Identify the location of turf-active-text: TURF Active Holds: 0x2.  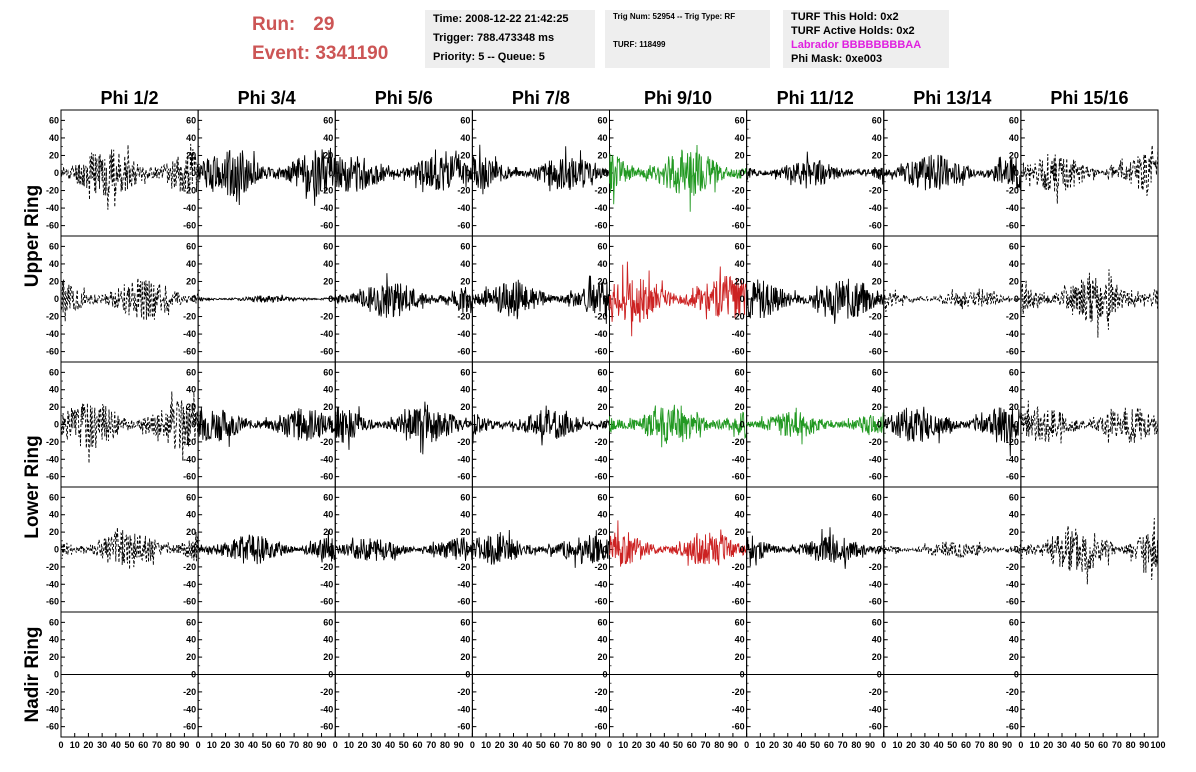
(853, 31).